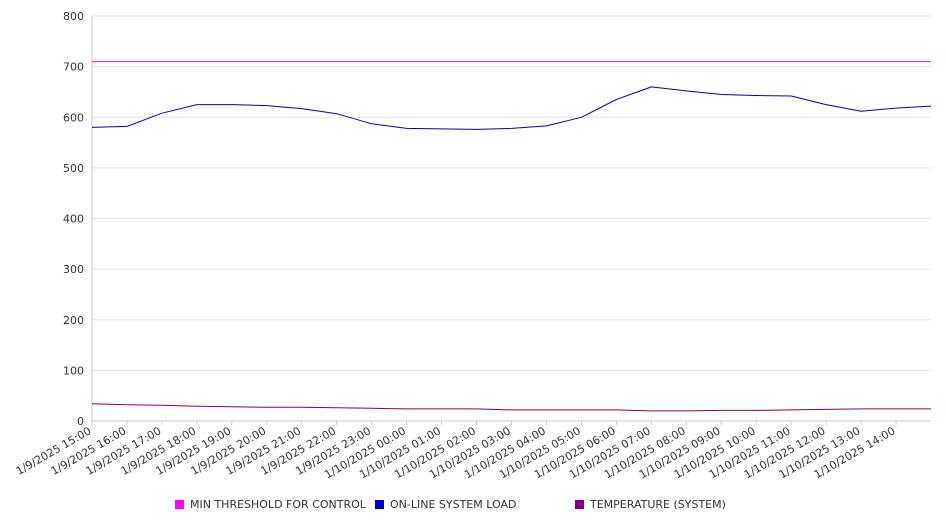  I want to click on y-tick-label: 100, so click(73, 370).